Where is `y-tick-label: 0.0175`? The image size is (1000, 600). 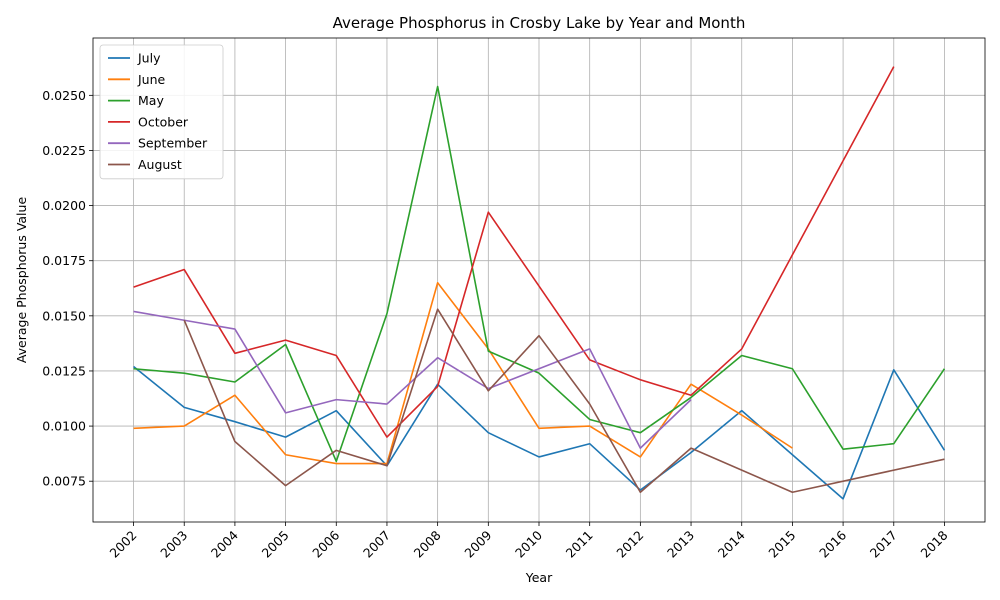
y-tick-label: 0.0175 is located at coordinates (64, 260).